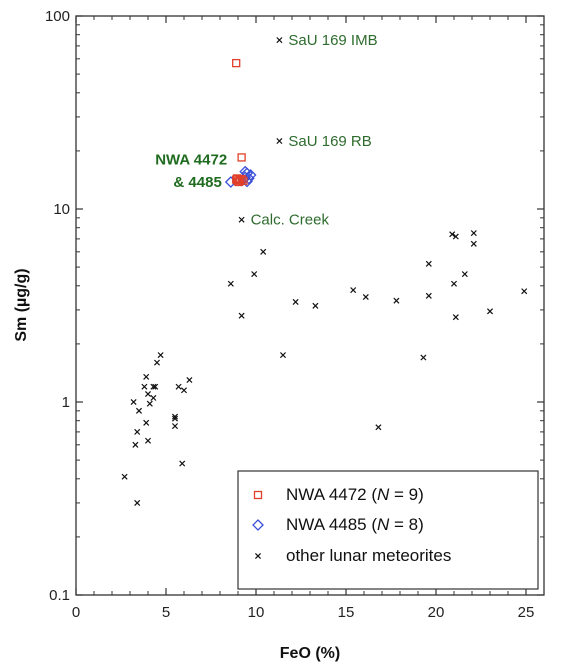 This screenshot has width=574, height=664. Describe the element at coordinates (332, 40) in the screenshot. I see `annotation-label: SaU 169 IMB` at that location.